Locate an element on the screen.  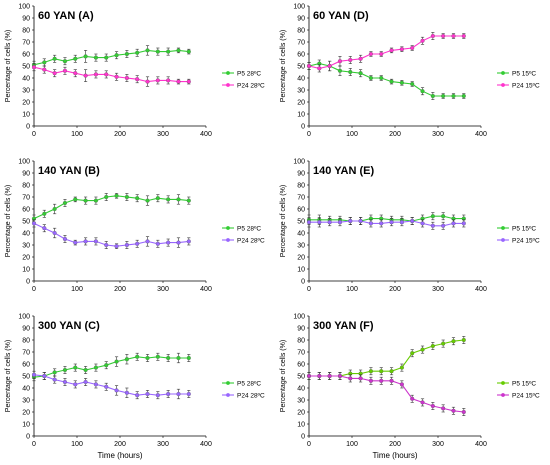
panel-title: 60 YAN (A) is located at coordinates (66, 16).